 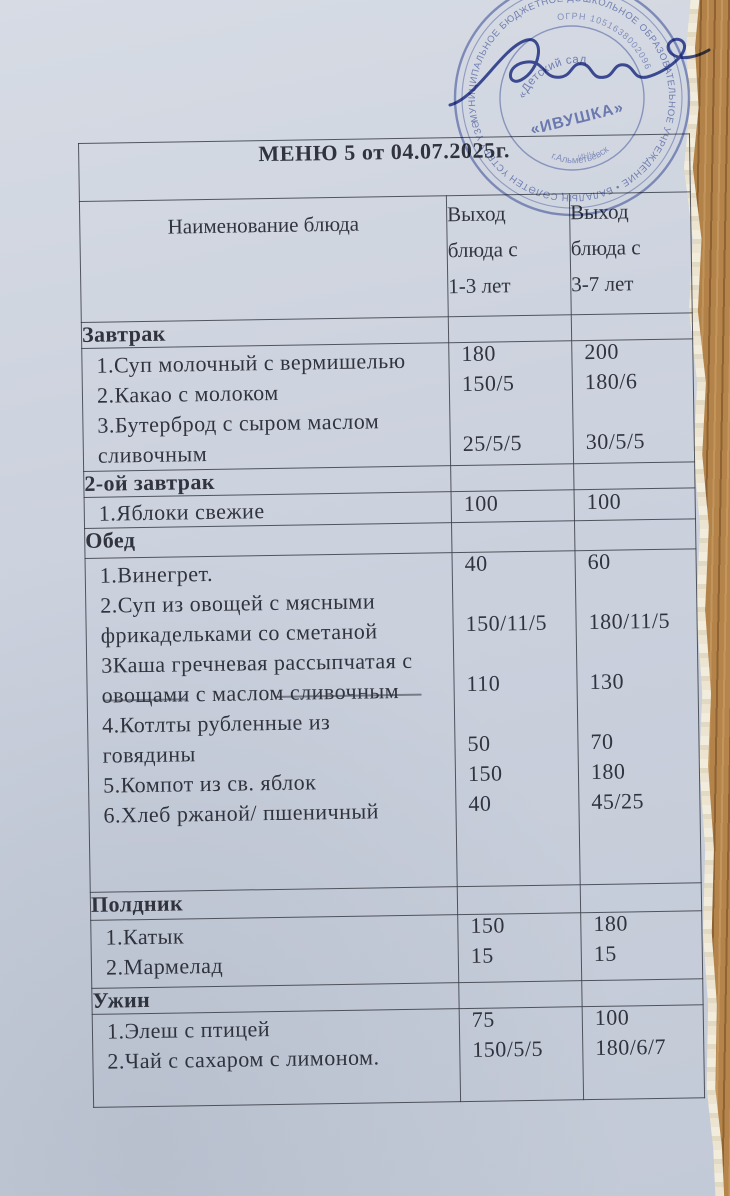 What do you see at coordinates (492, 443) in the screenshot?
I see `portion-1-3: 25/5/5` at bounding box center [492, 443].